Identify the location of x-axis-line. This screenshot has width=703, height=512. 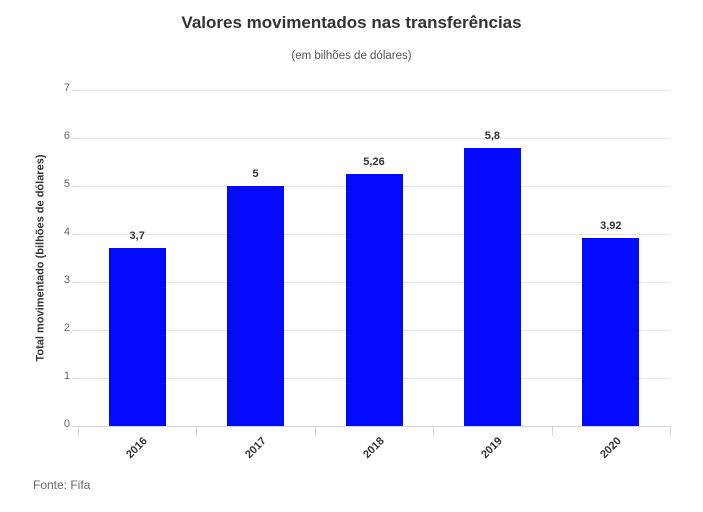
(374, 426).